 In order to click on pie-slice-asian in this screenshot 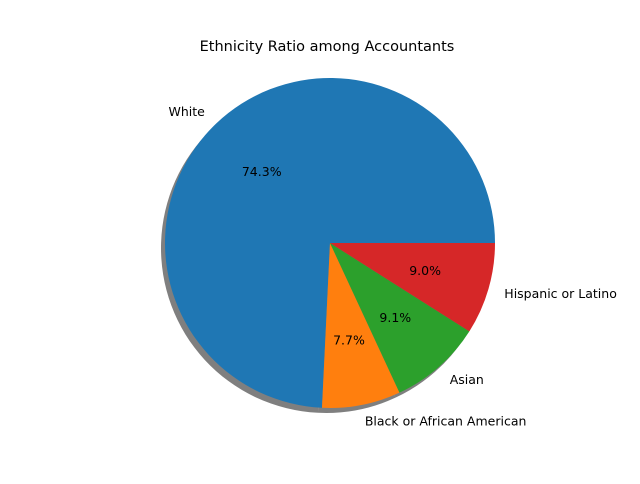, I will do `click(400, 318)`.